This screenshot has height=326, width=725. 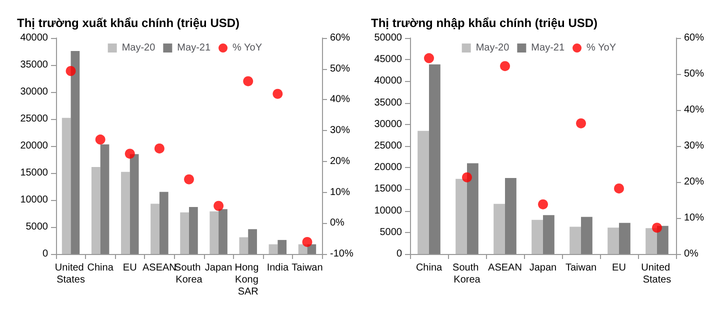 I want to click on x-tick-label: India, so click(x=277, y=268).